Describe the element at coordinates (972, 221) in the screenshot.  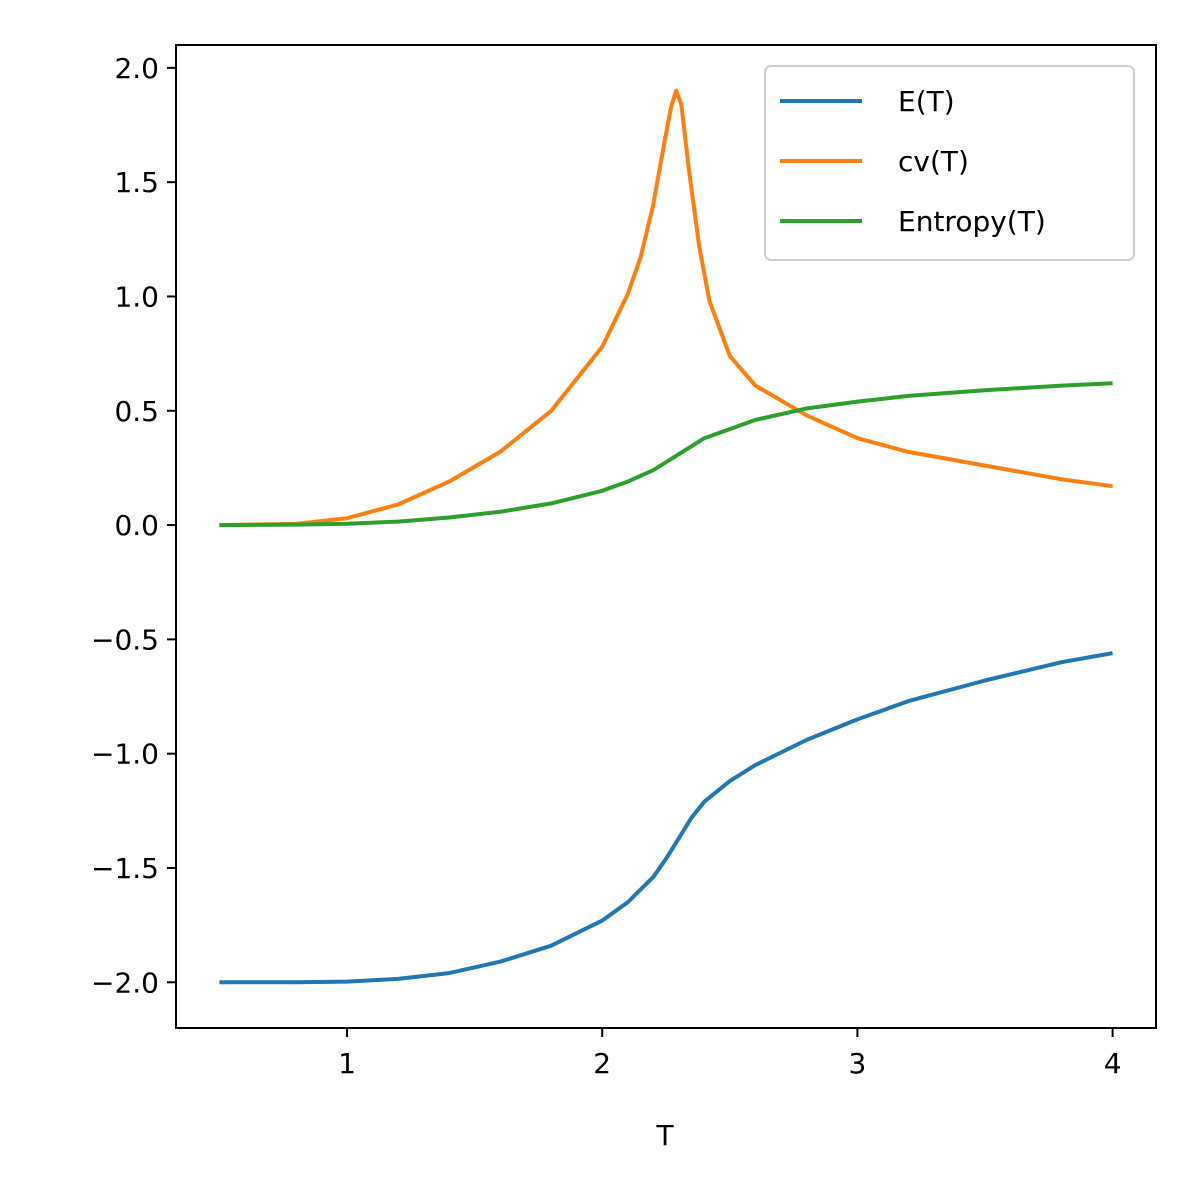
I see `legend-label-2: Entropy(T)` at that location.